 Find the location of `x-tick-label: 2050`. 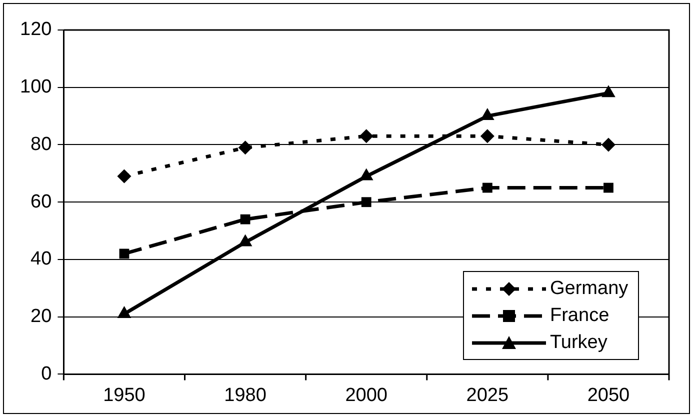

x-tick-label: 2050 is located at coordinates (608, 395).